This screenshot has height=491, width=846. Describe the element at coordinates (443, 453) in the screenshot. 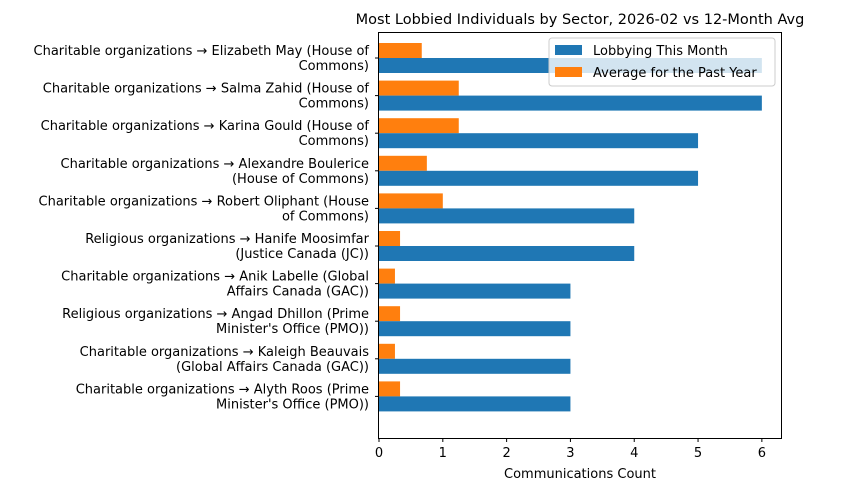

I see `x-tick-label: 1` at that location.